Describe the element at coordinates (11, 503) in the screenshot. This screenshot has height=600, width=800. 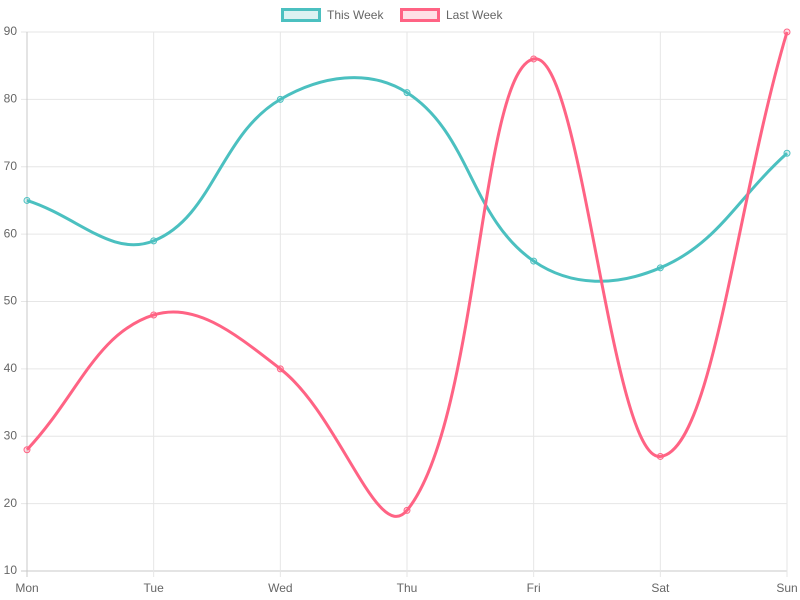
I see `y-tick-label: 20` at that location.